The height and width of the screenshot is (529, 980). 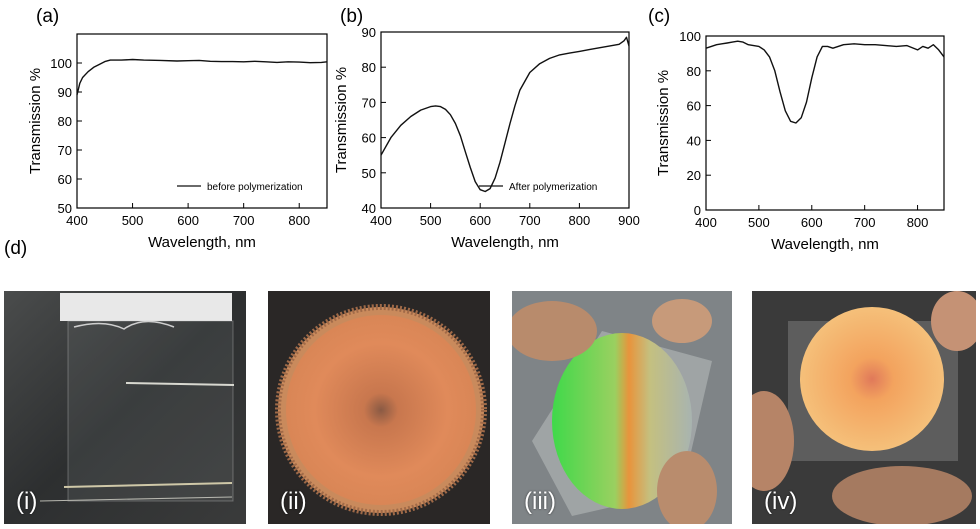 I want to click on photo-i: (i), so click(x=125, y=407).